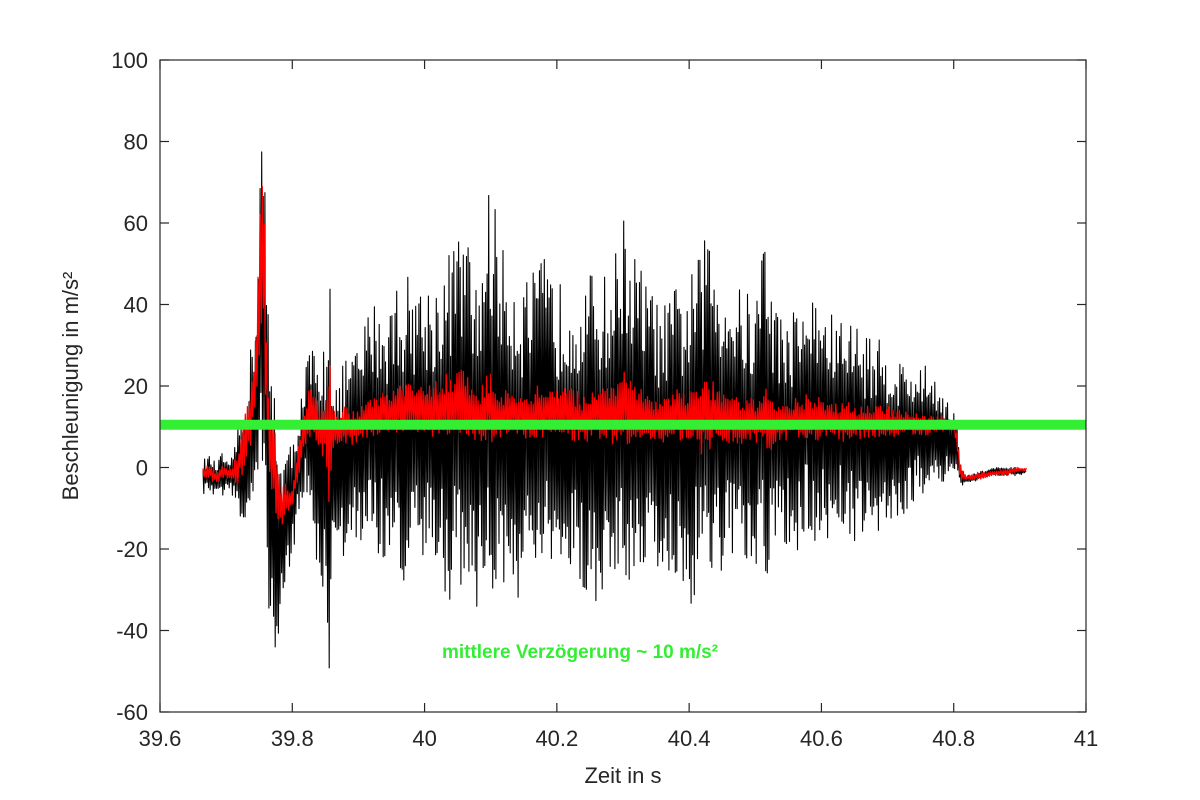  What do you see at coordinates (129, 60) in the screenshot?
I see `y-tick-label: 100` at bounding box center [129, 60].